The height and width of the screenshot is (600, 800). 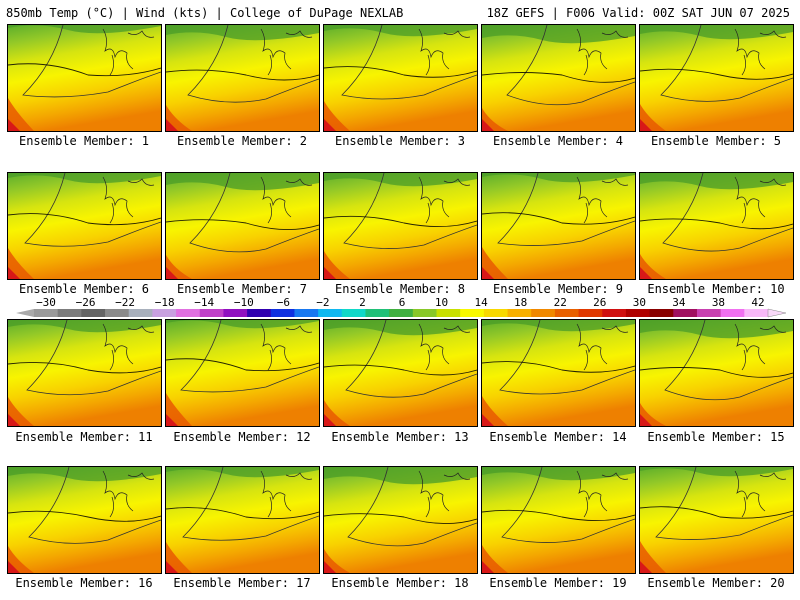 I want to click on ensemble-member-label: Ensemble Member: 11, so click(x=84, y=437).